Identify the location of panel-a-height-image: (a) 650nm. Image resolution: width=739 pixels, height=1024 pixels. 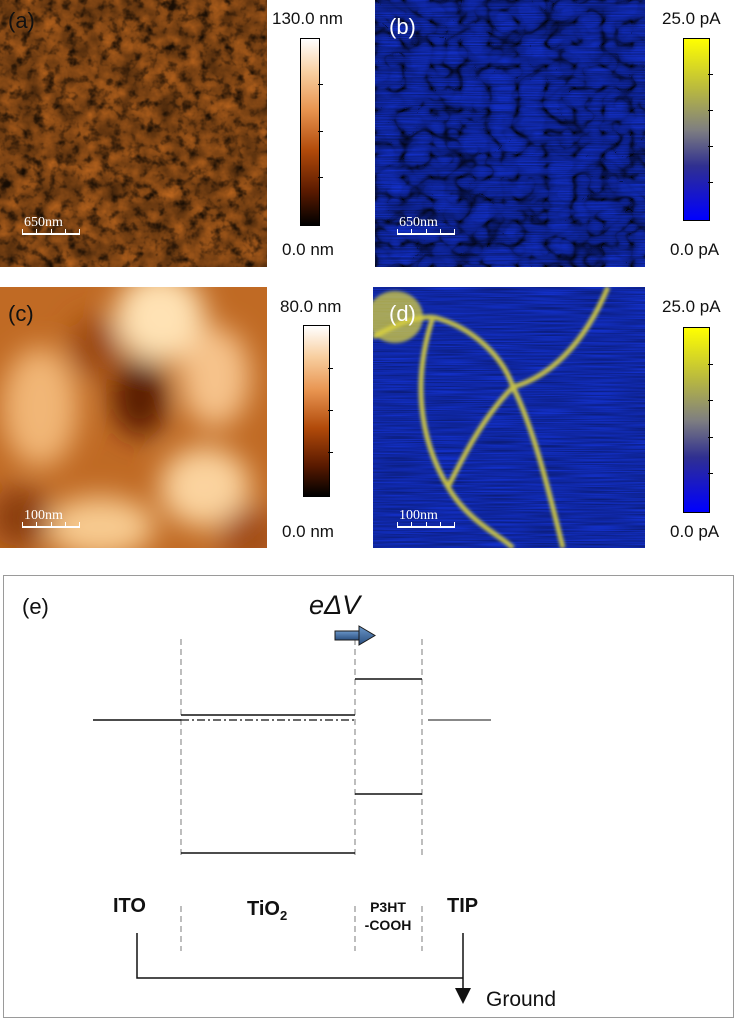
(133, 133).